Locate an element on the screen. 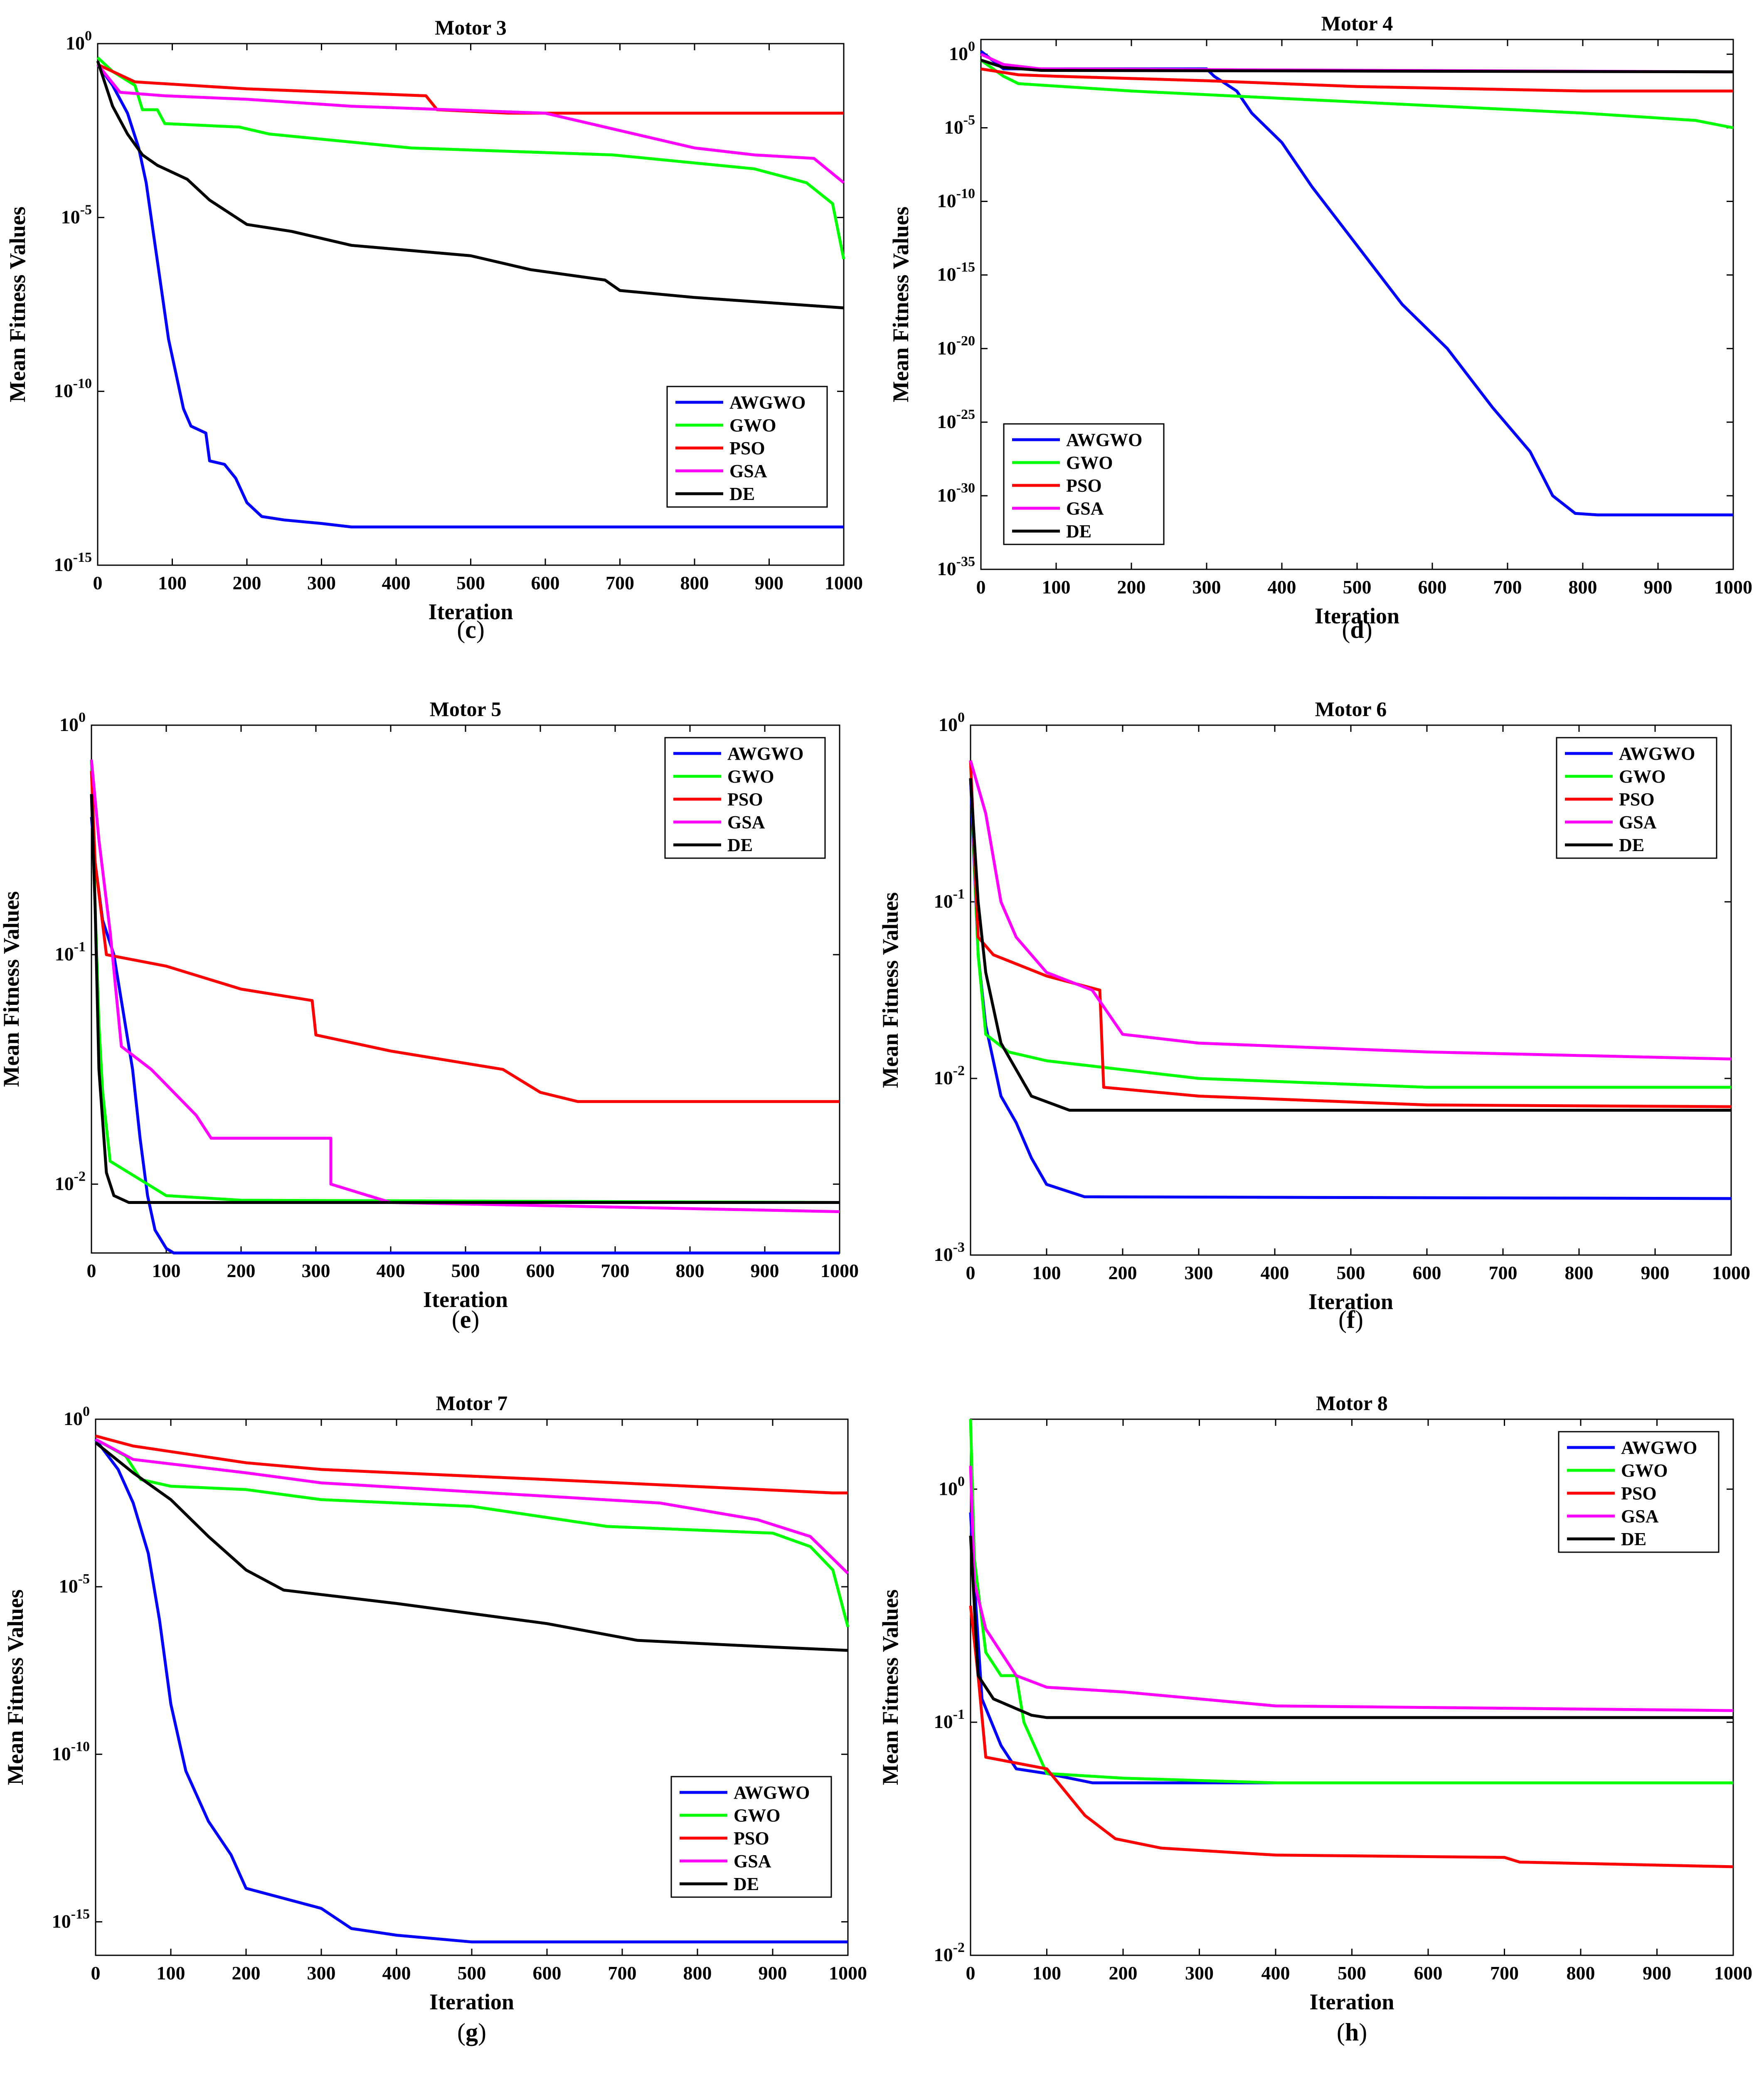  panel-caption: (g) is located at coordinates (471, 2032).